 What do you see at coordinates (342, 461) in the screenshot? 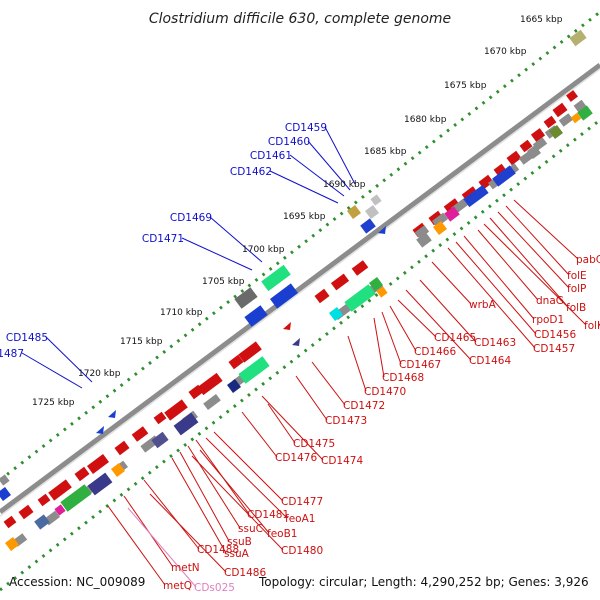
I see `gene-label-cd1474: CD1474` at bounding box center [342, 461].